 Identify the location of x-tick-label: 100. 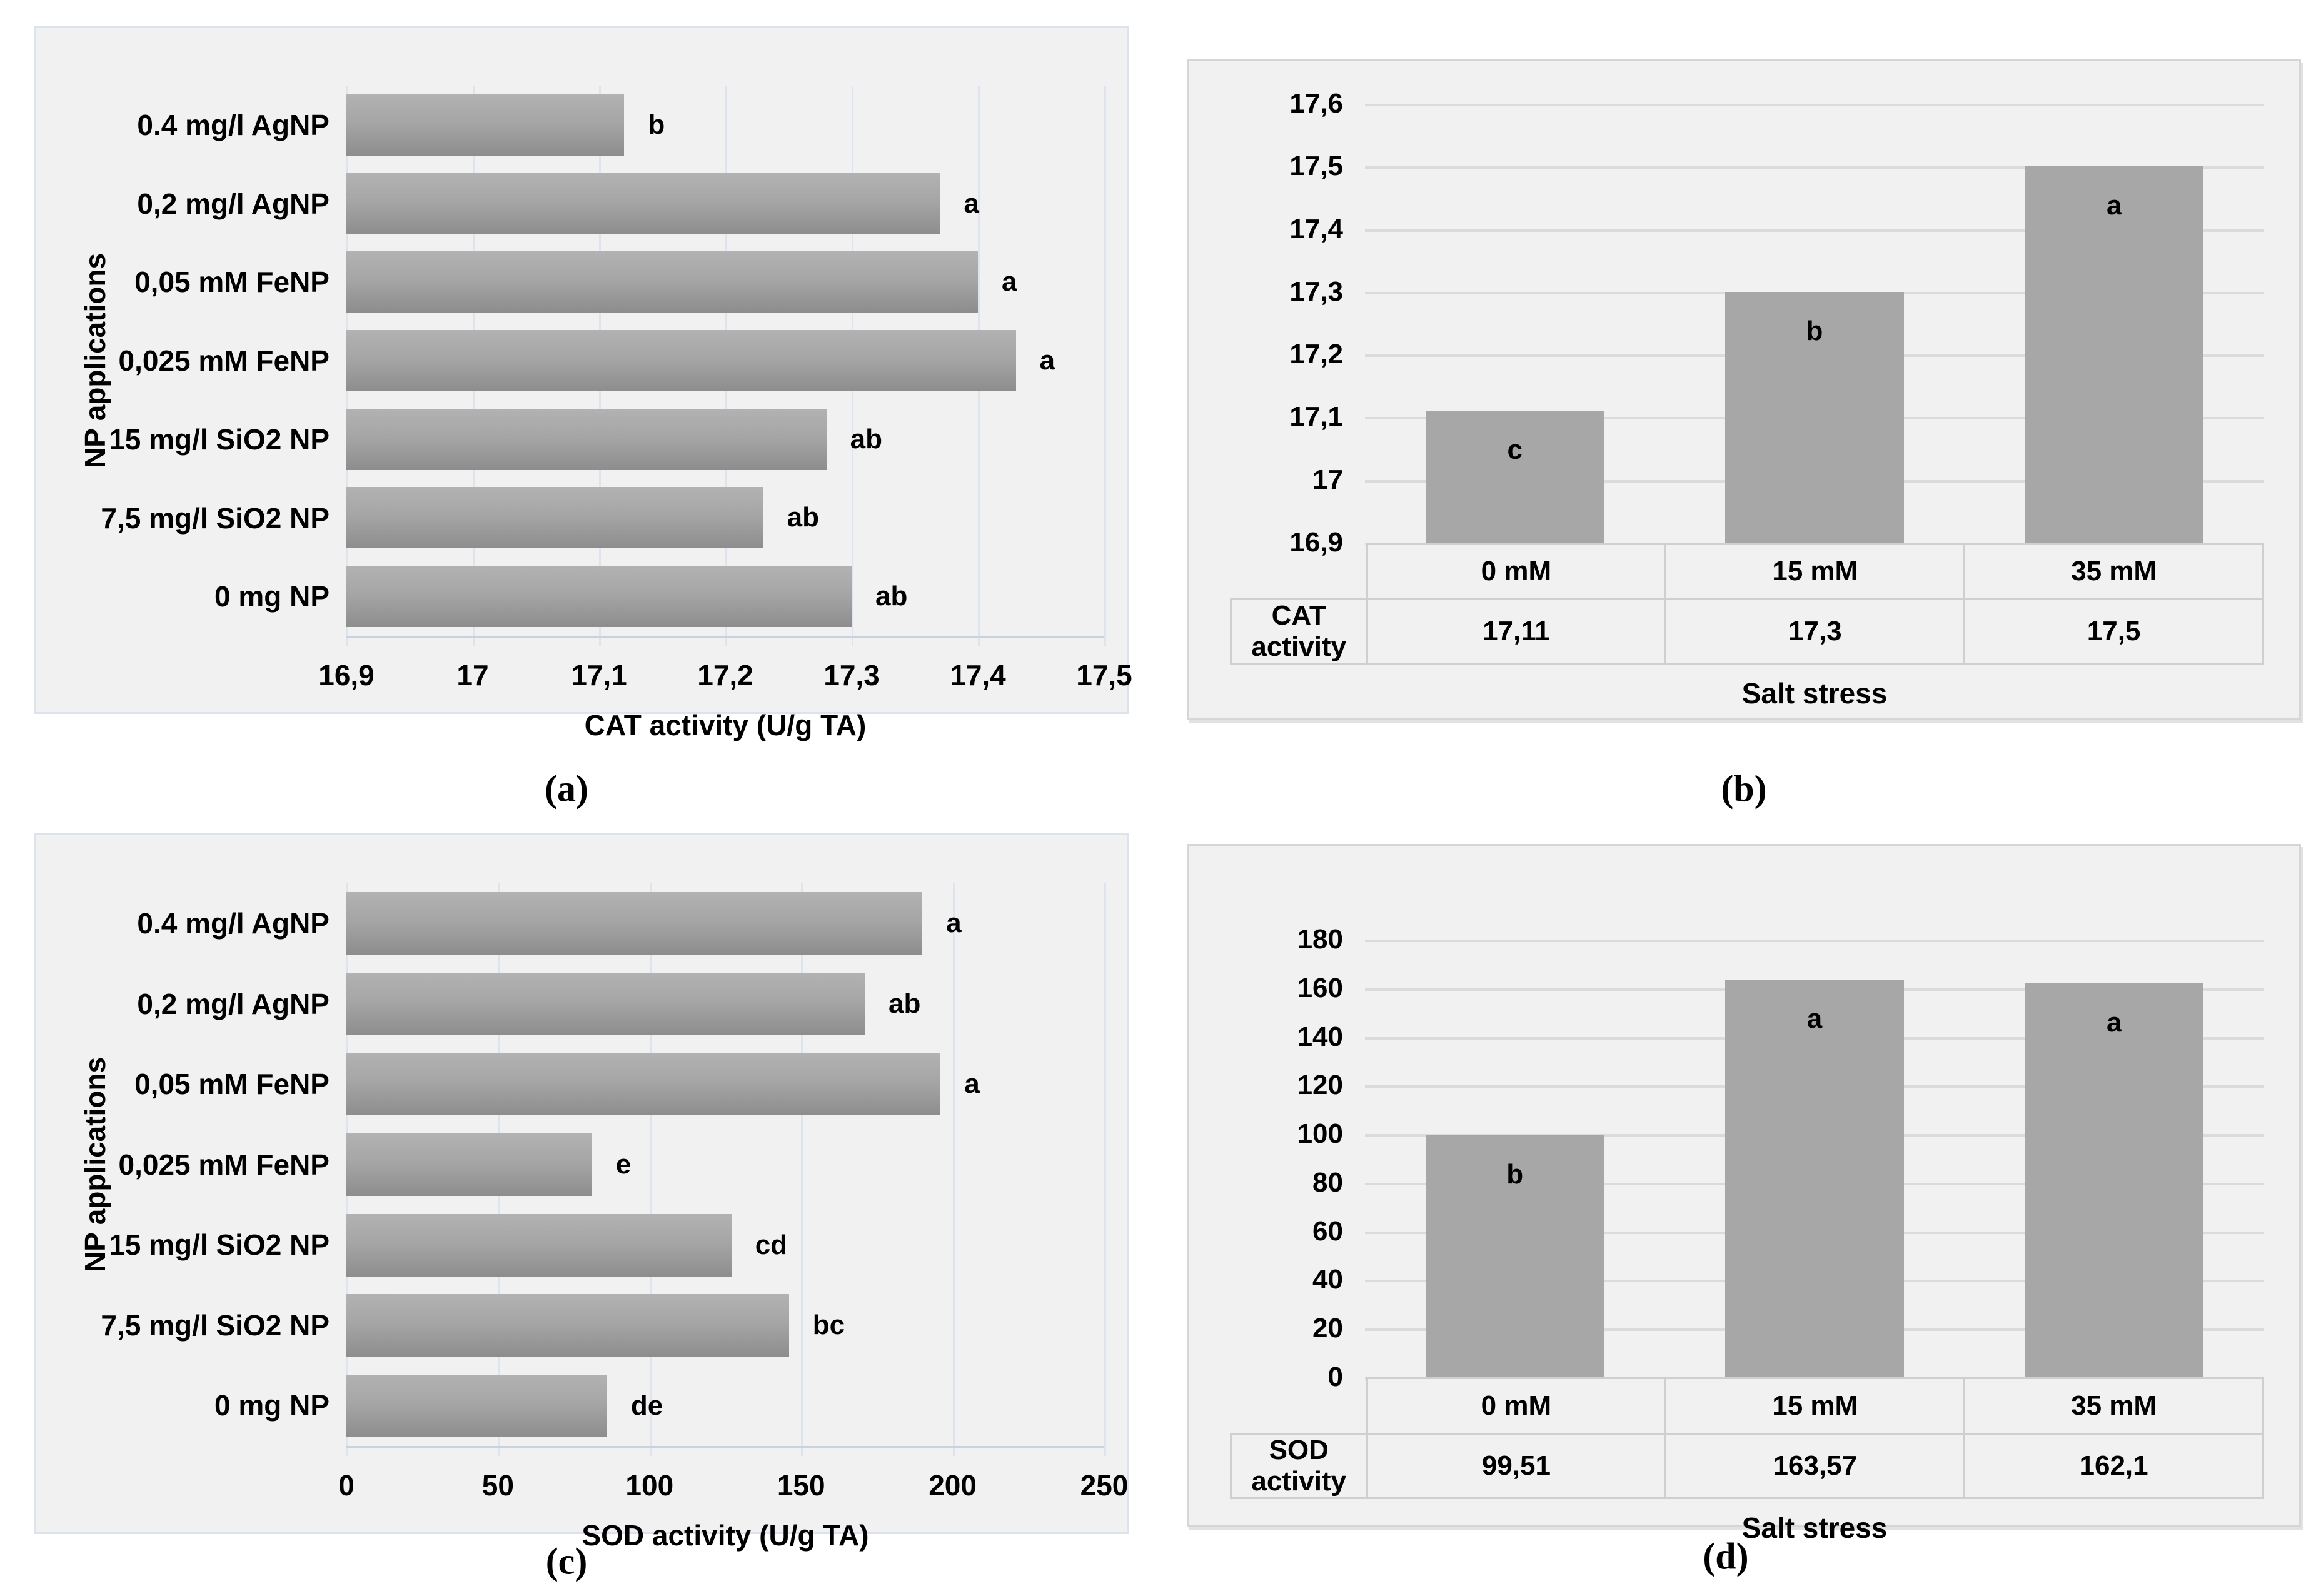
(649, 1485).